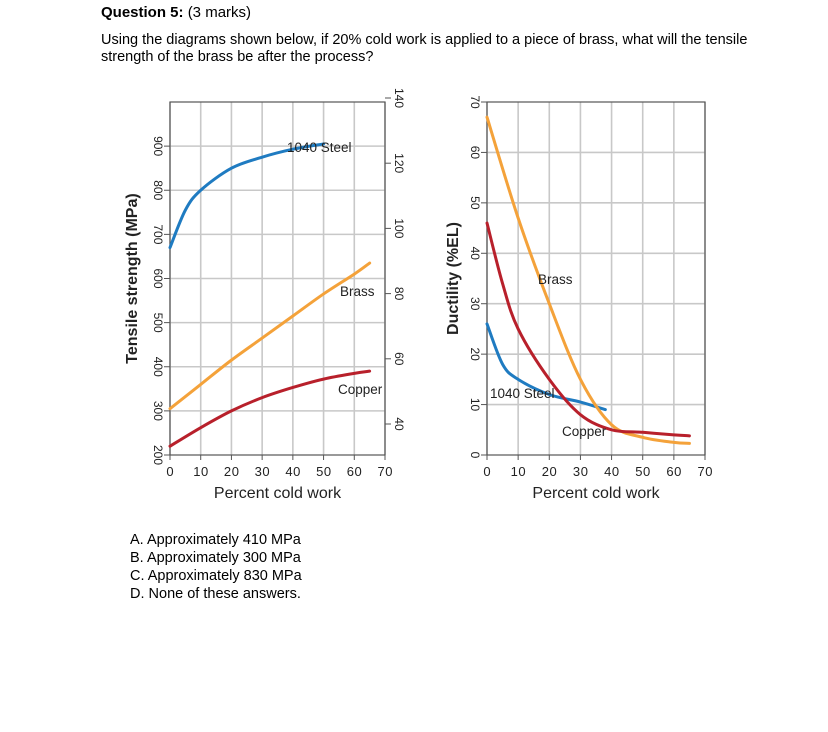 This screenshot has width=828, height=732. I want to click on y-axis-label: Tensile strength (MPa), so click(132, 278).